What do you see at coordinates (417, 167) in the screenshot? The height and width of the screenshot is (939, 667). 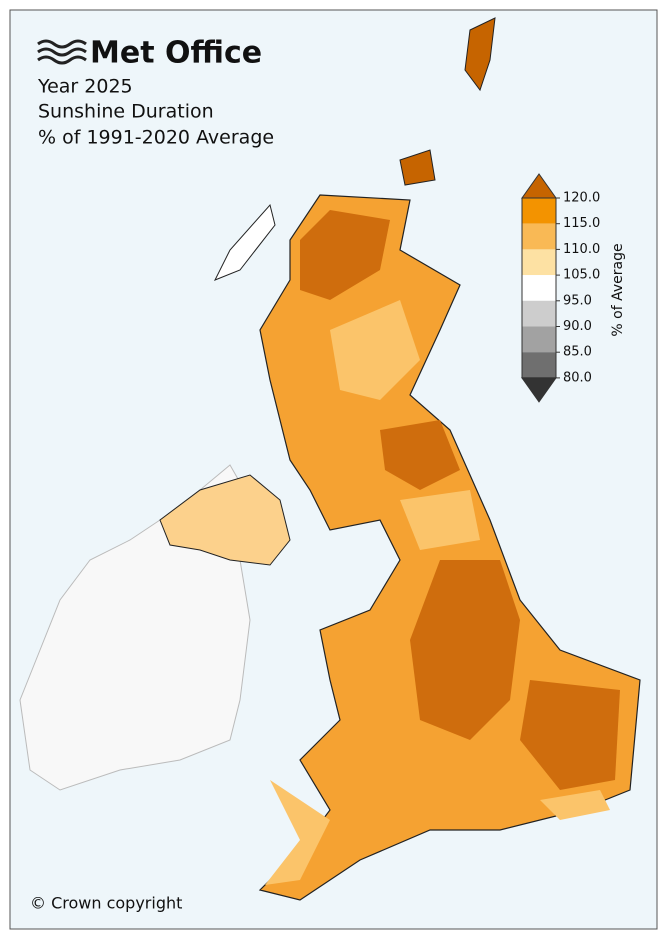 I see `orkney` at bounding box center [417, 167].